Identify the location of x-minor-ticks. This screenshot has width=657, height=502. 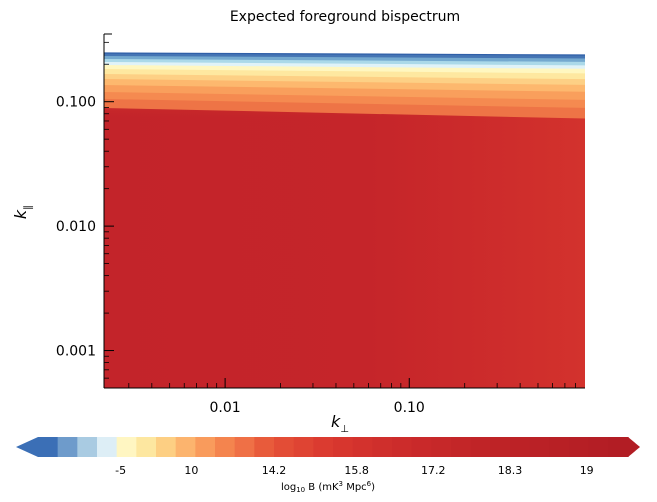
(352, 385).